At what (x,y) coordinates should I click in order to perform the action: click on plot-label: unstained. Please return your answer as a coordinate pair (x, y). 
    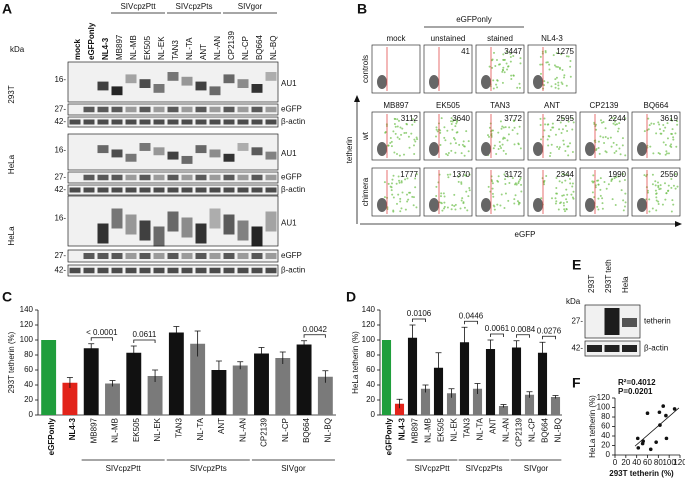
    Looking at the image, I should click on (448, 38).